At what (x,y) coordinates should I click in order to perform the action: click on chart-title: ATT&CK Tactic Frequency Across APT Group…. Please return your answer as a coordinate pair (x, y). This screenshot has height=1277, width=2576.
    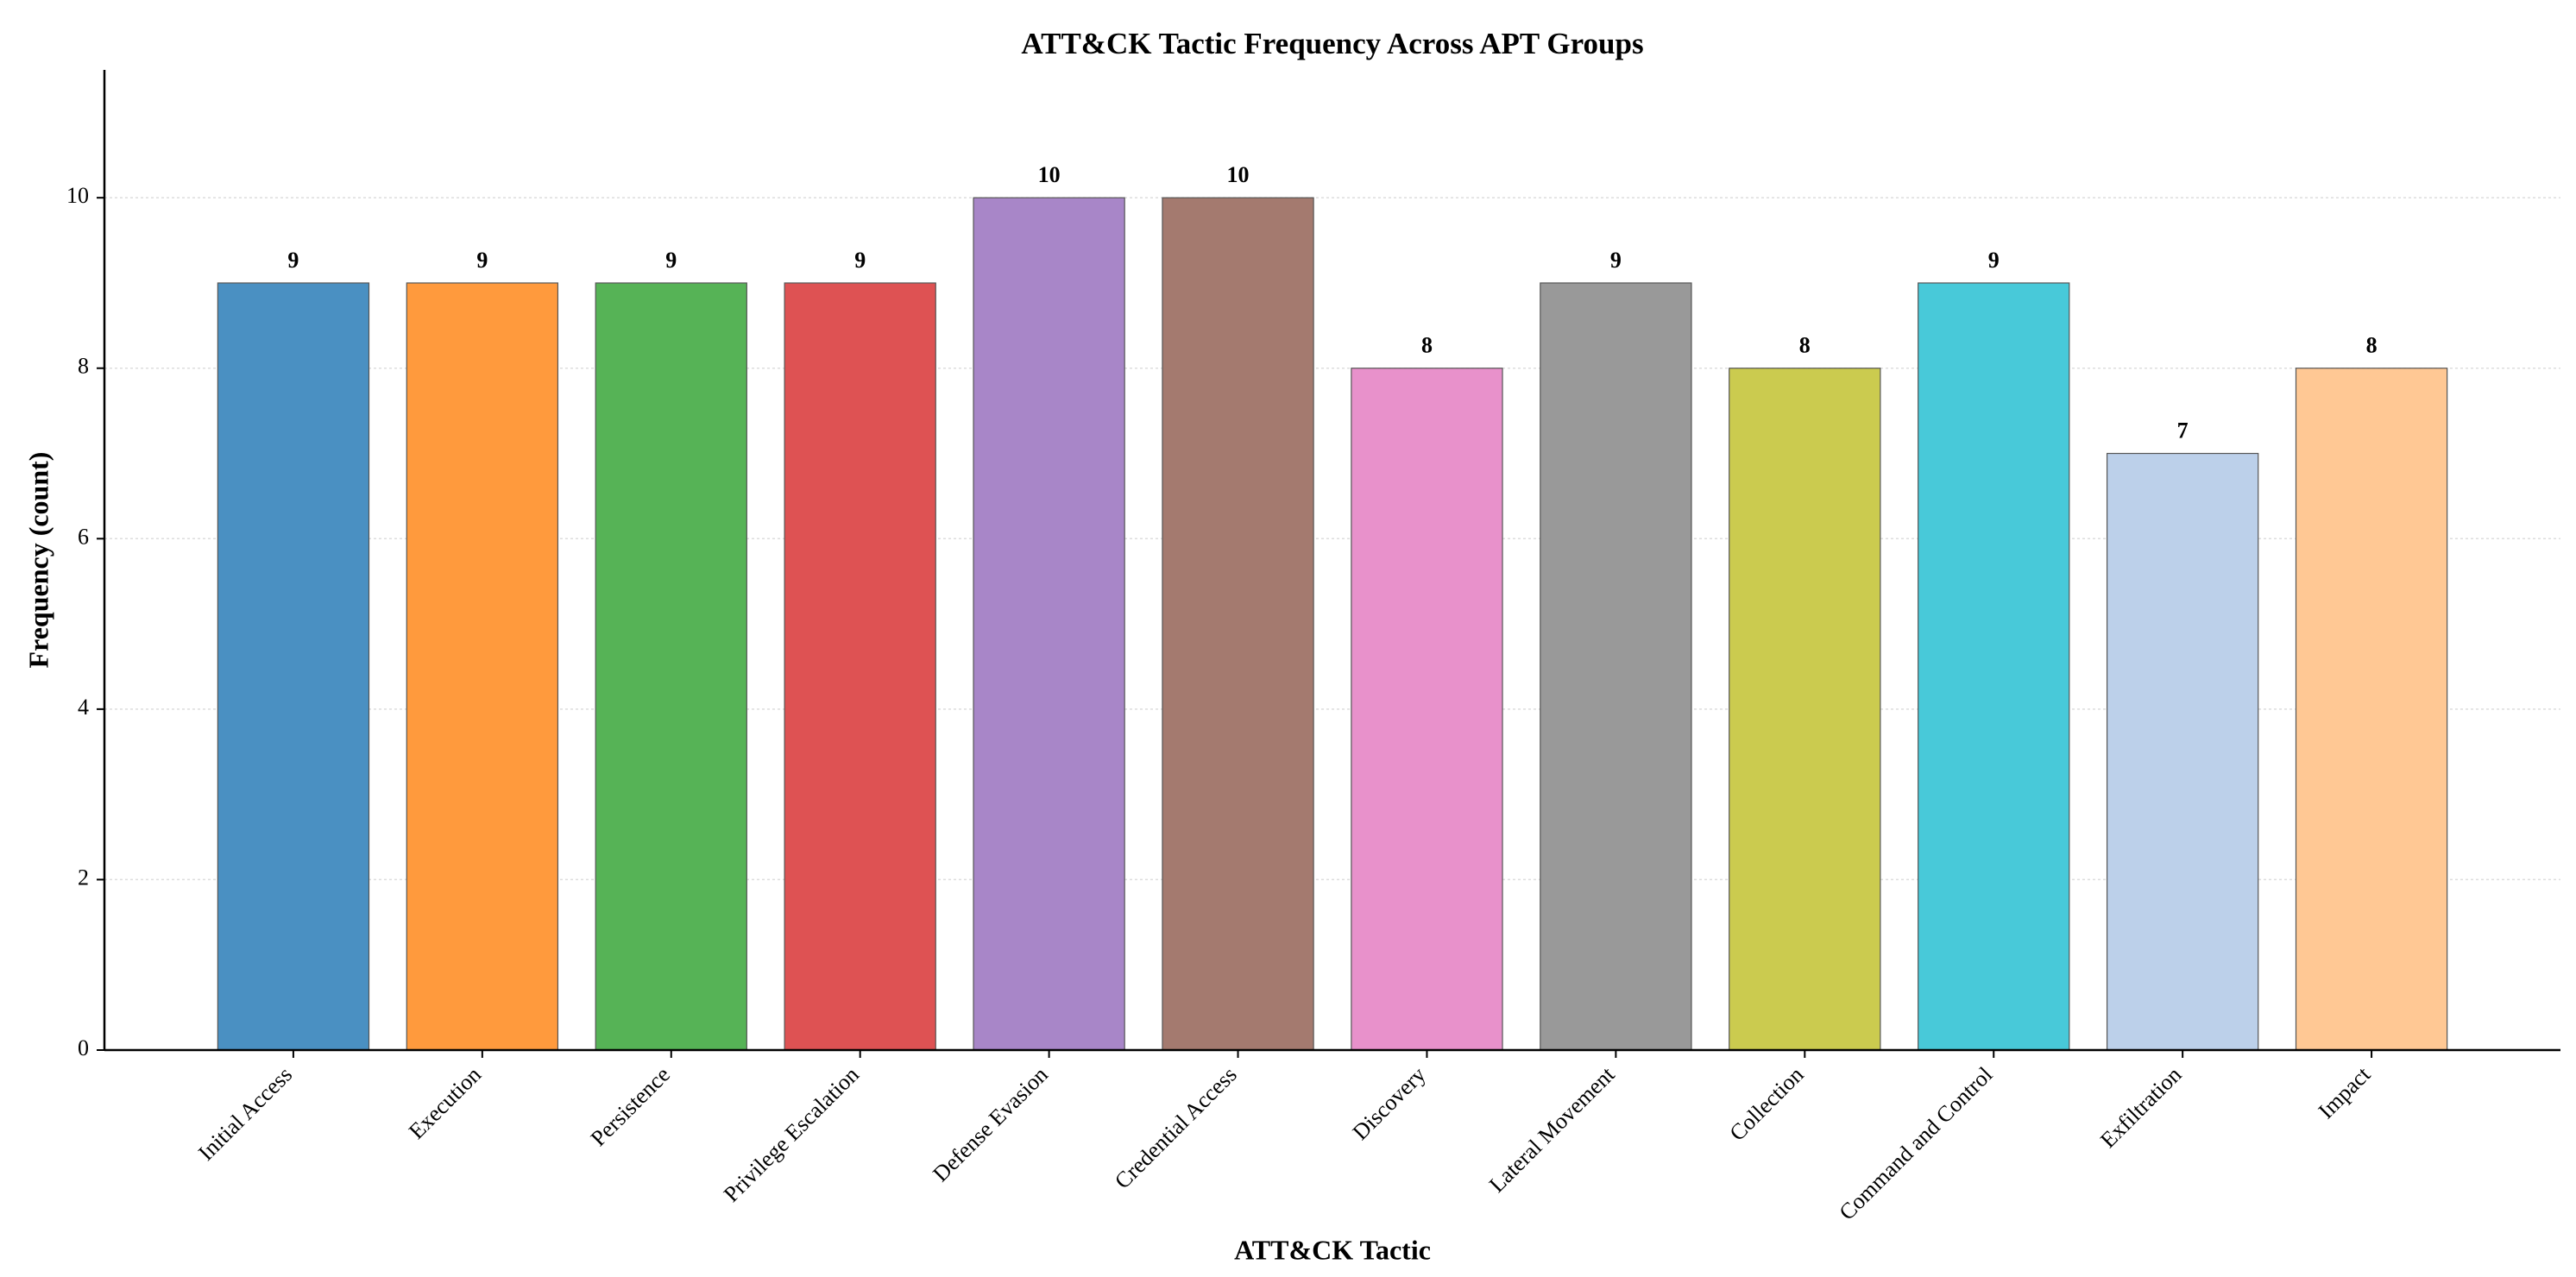
    Looking at the image, I should click on (1332, 43).